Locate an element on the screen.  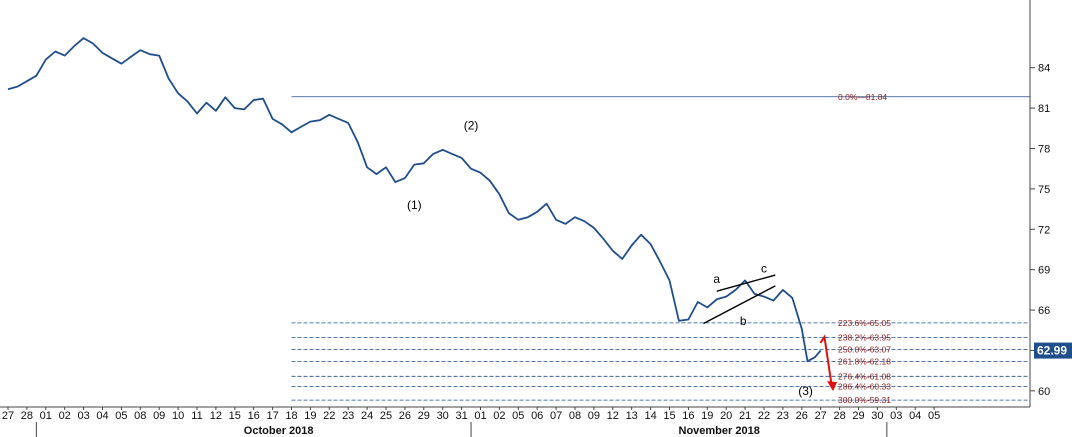
x-tick-label: 20 is located at coordinates (726, 416).